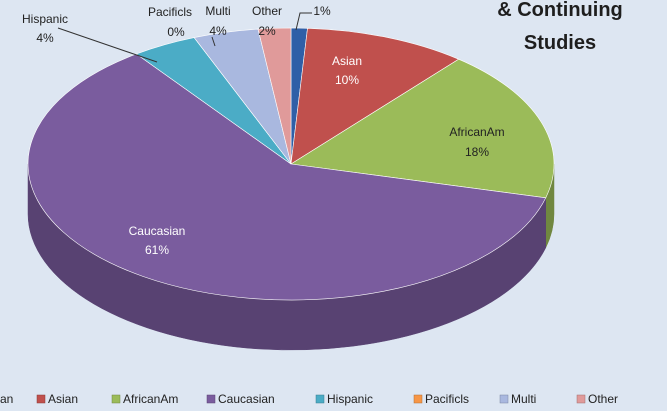 This screenshot has width=667, height=411. Describe the element at coordinates (476, 132) in the screenshot. I see `slice-name-label: AfricanAm` at that location.